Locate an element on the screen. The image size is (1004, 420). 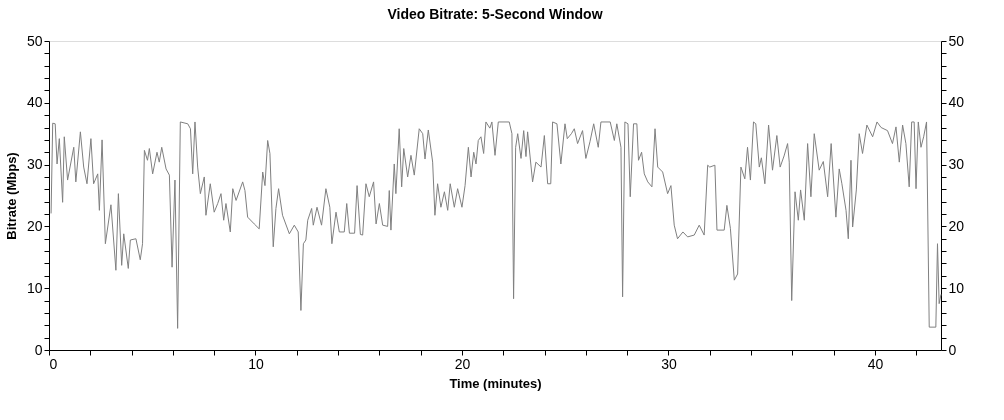
x-tick-label: 30 is located at coordinates (669, 363).